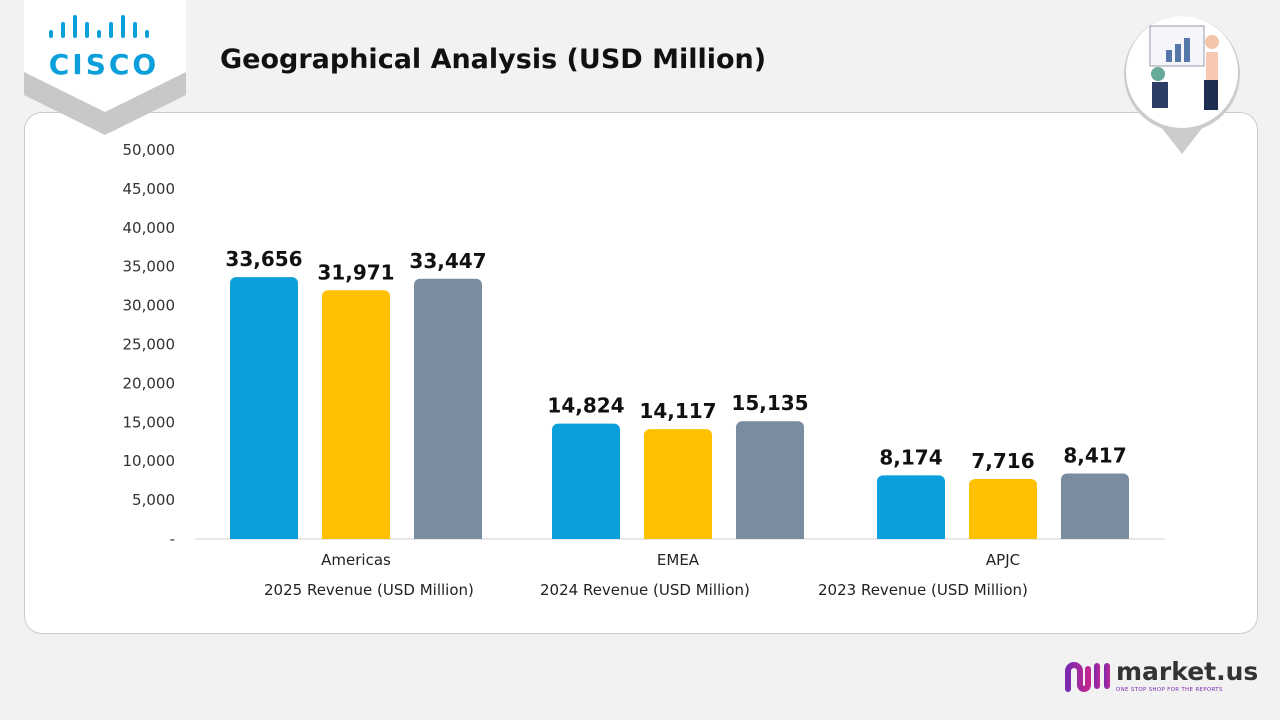 The height and width of the screenshot is (720, 1280). Describe the element at coordinates (1182, 85) in the screenshot. I see `presenter-illustration` at that location.